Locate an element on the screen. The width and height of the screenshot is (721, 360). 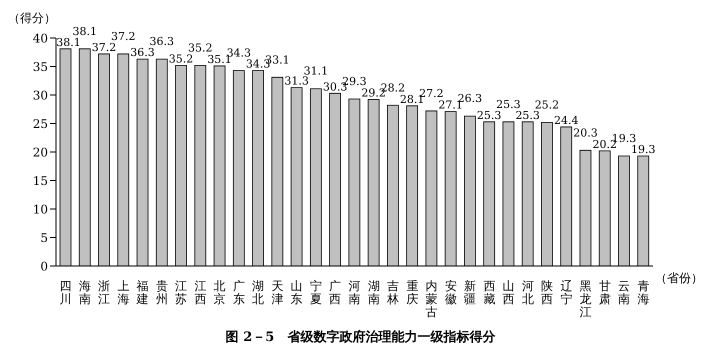
y-tick-label: 30 is located at coordinates (40, 95).